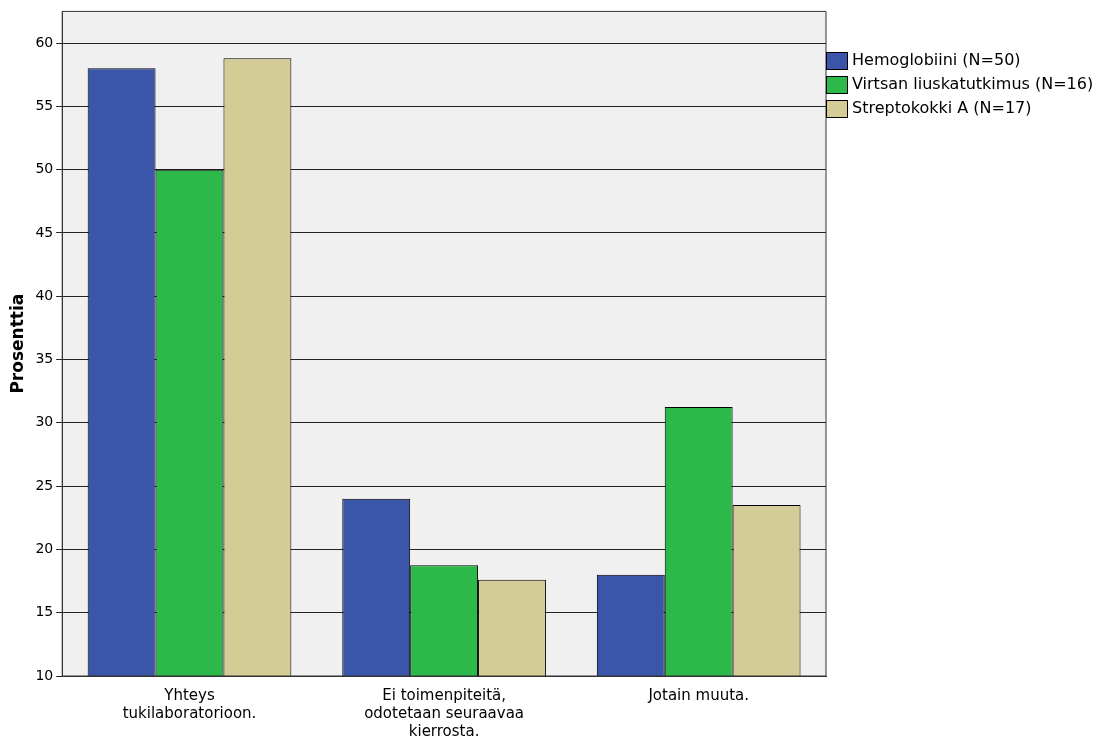 This screenshot has width=1096, height=744. I want to click on x-tick-label: Ei toimenpiteitä, odotetaan seuraavaa kierrosta., so click(444, 712).